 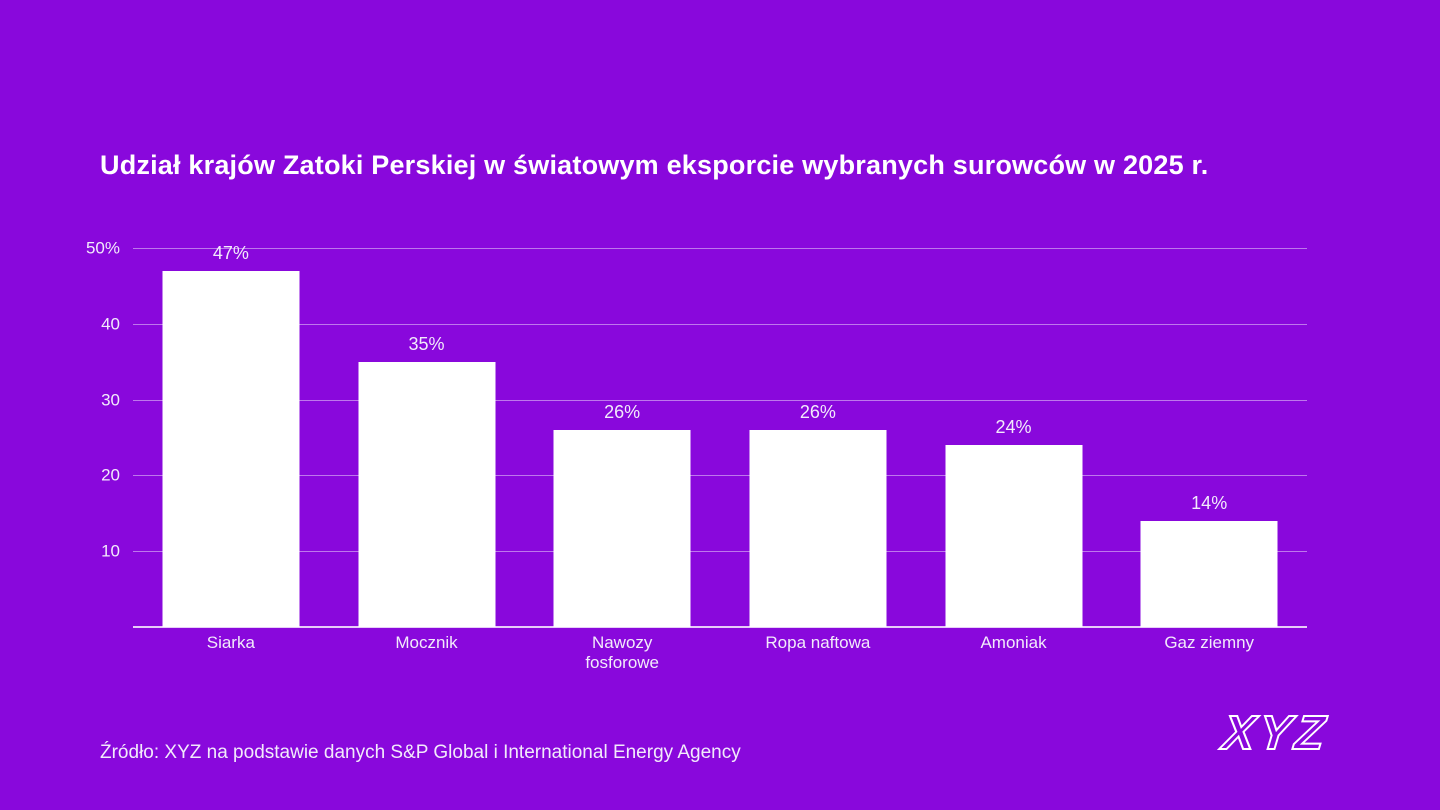 I want to click on bar-slot: 47%, so click(x=231, y=435).